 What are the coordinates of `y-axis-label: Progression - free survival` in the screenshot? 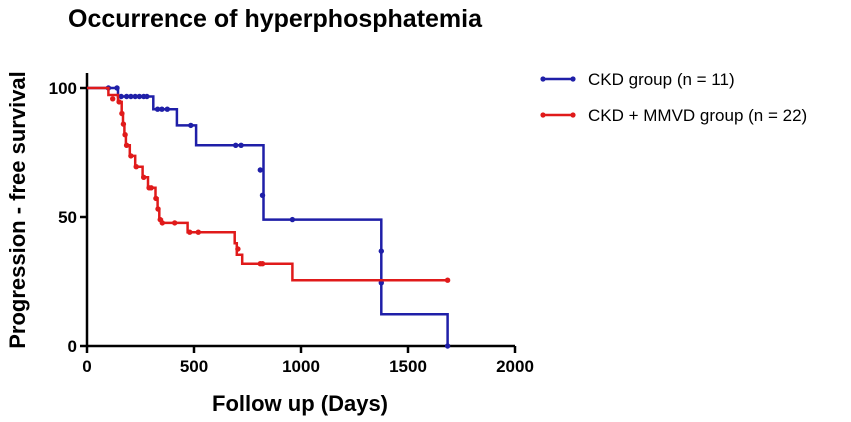 It's located at (17, 210).